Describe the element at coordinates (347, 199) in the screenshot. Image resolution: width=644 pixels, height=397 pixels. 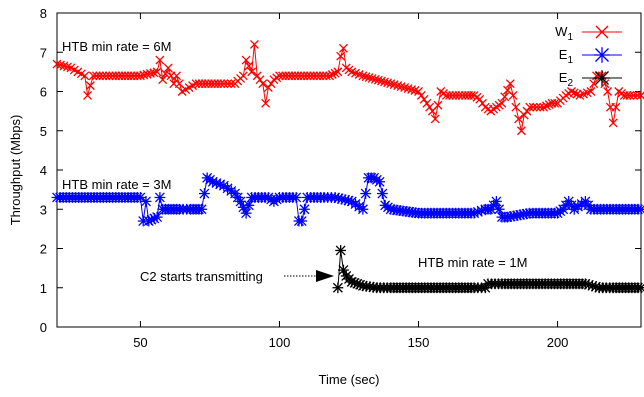
I see `series-e1` at that location.